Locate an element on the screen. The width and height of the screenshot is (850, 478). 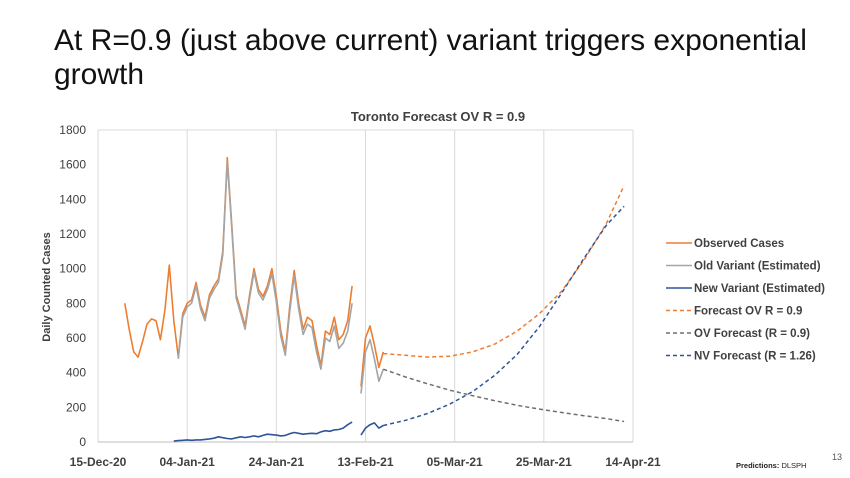
y-tick-label: 1200 is located at coordinates (72, 234).